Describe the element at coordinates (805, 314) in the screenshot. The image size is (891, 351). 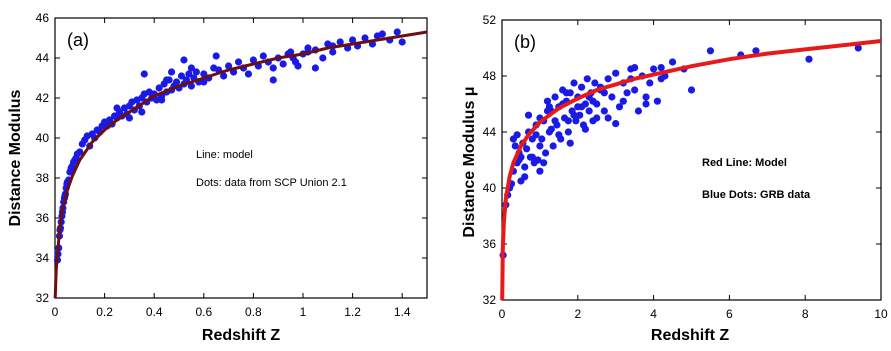
I see `x-tick-label-b: 8` at that location.